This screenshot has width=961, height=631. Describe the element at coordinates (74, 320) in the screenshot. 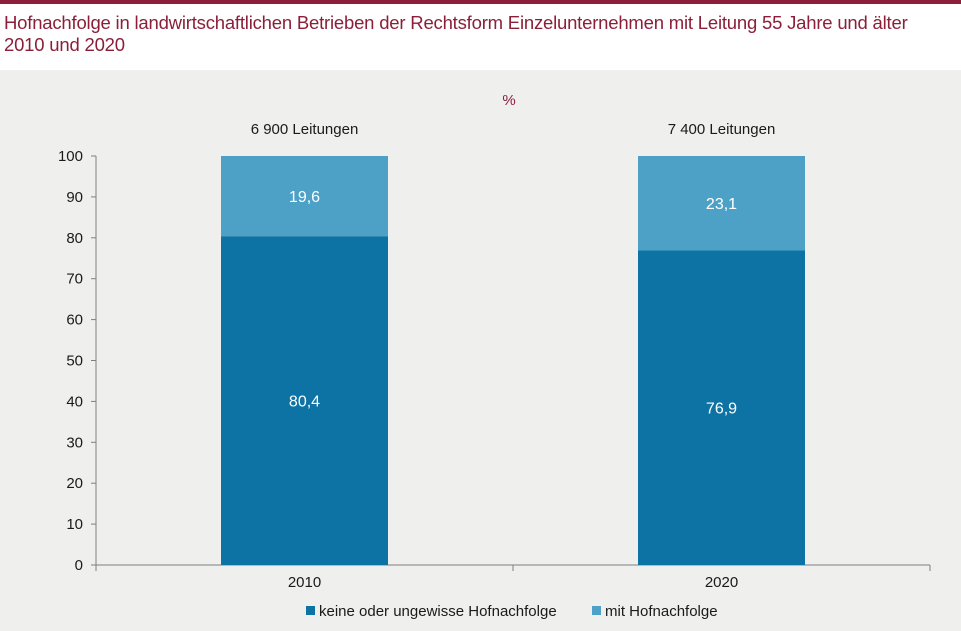

I see `y-tick-label: 60` at that location.